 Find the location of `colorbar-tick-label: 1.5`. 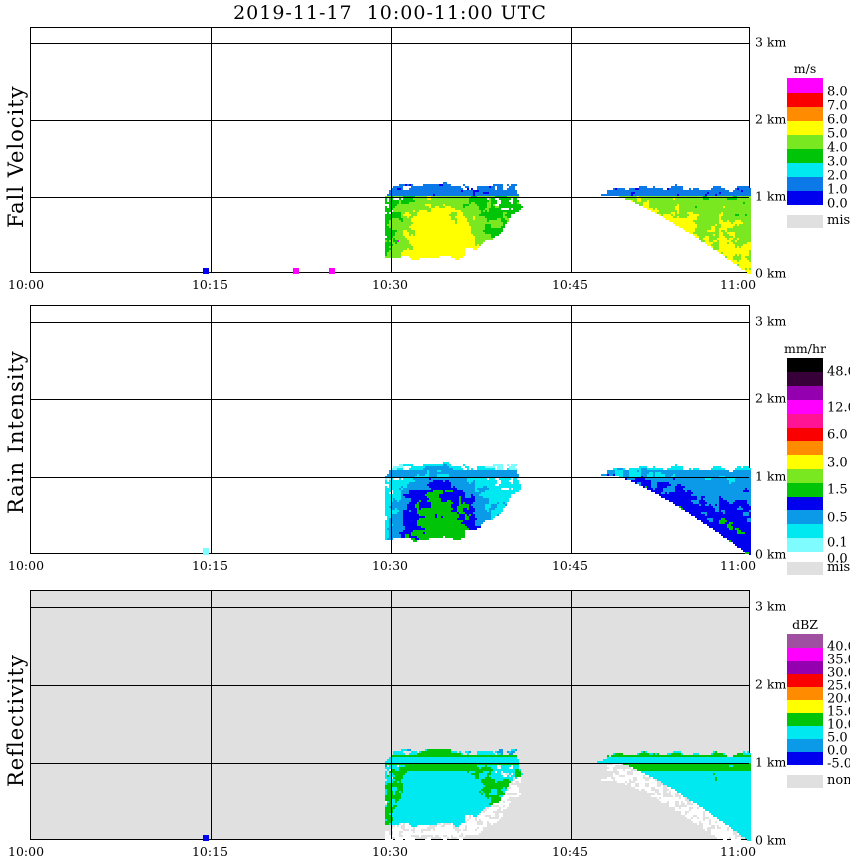

colorbar-tick-label: 1.5 is located at coordinates (837, 490).